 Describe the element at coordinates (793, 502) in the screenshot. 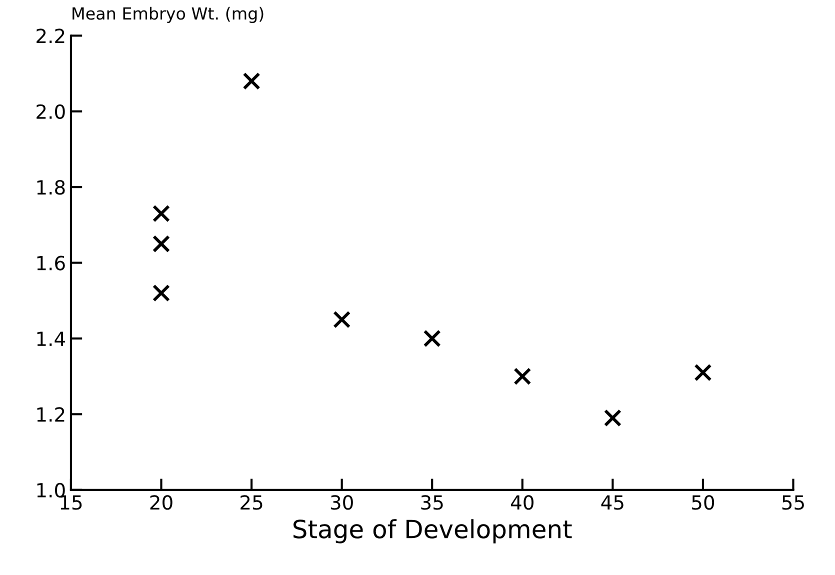

I see `x-tick-label: 55` at that location.